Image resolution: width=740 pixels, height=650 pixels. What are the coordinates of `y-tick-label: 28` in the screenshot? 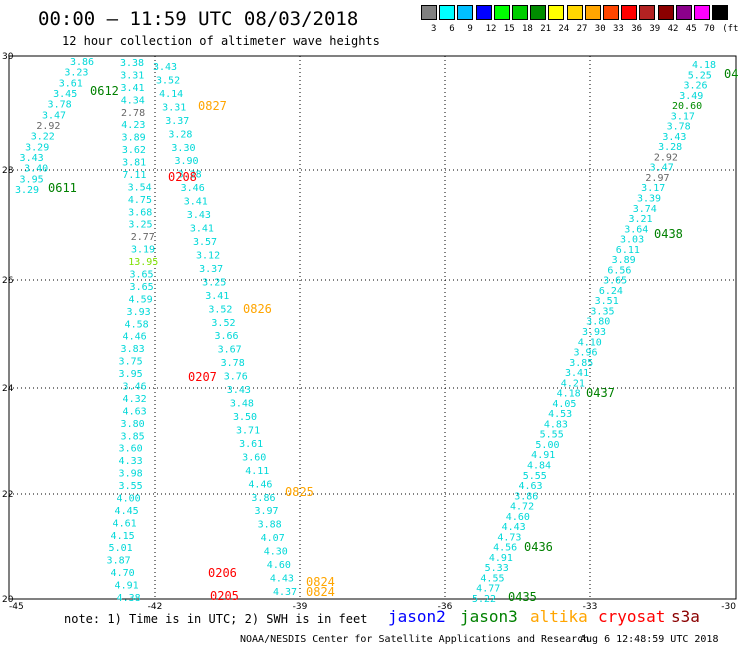 It's located at (8, 171).